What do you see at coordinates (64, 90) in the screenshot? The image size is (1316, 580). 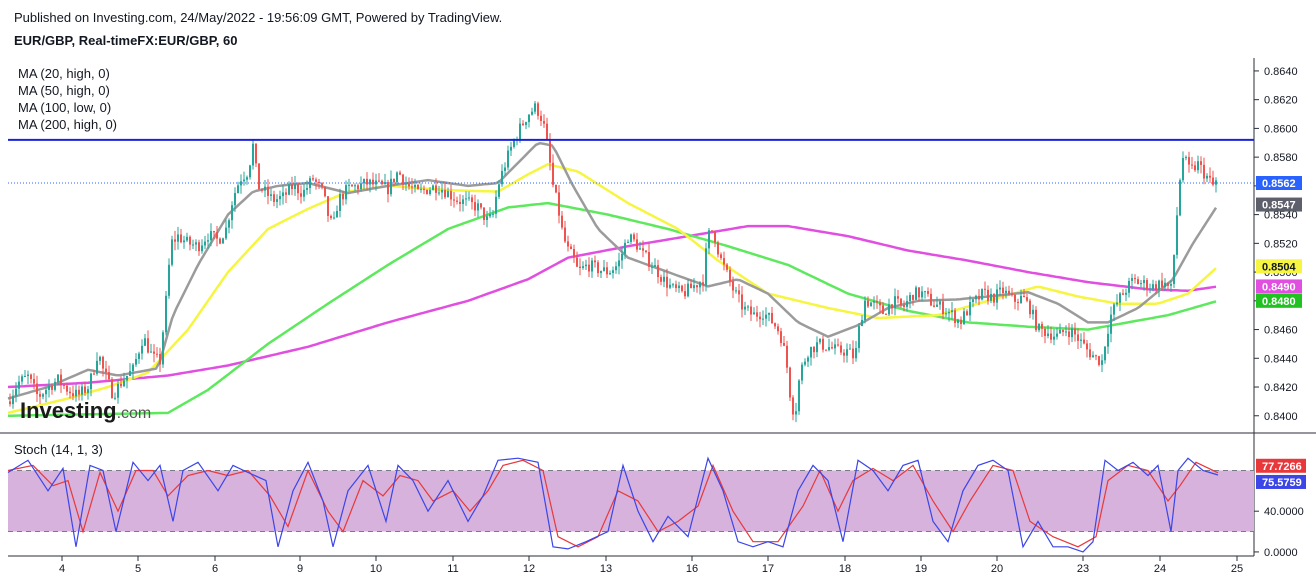 I see `legend-ma50: MA (50, high, 0)` at bounding box center [64, 90].